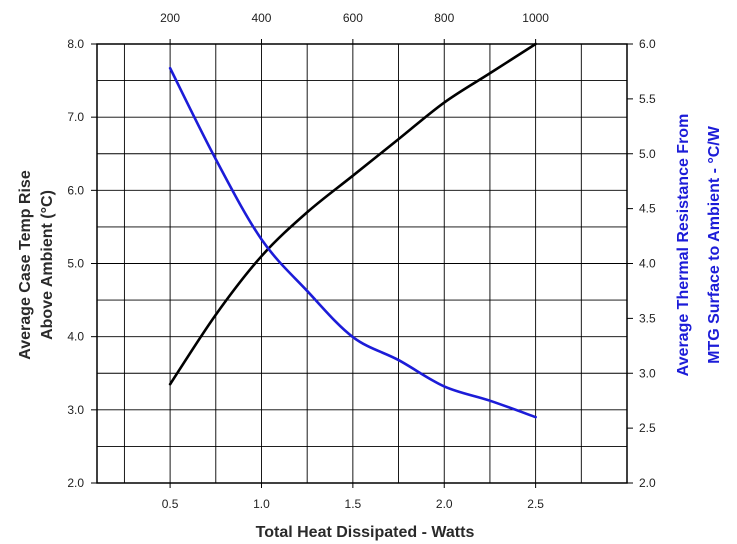  Describe the element at coordinates (75, 337) in the screenshot. I see `y-left-tick-label: 4.0` at that location.